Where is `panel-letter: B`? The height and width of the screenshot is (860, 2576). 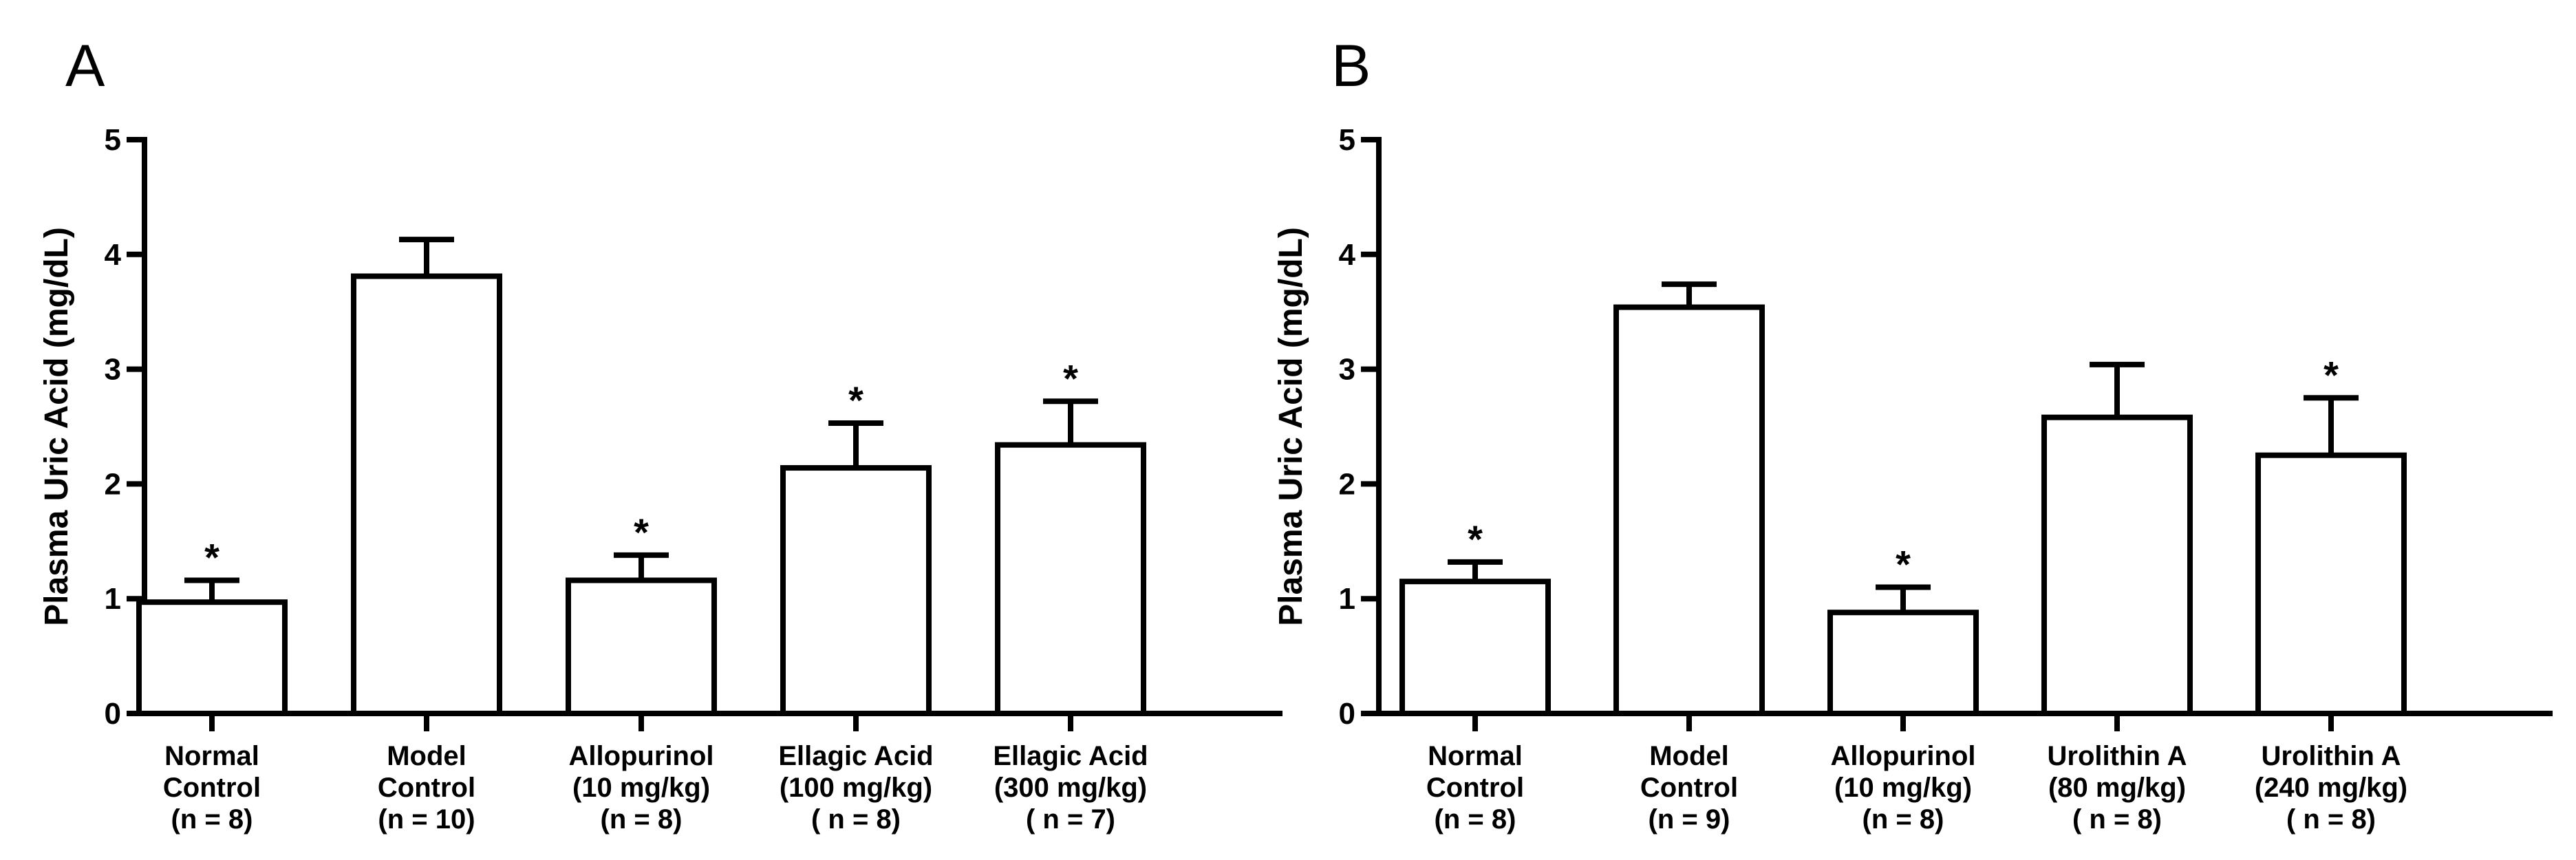 panel-letter: B is located at coordinates (1351, 66).